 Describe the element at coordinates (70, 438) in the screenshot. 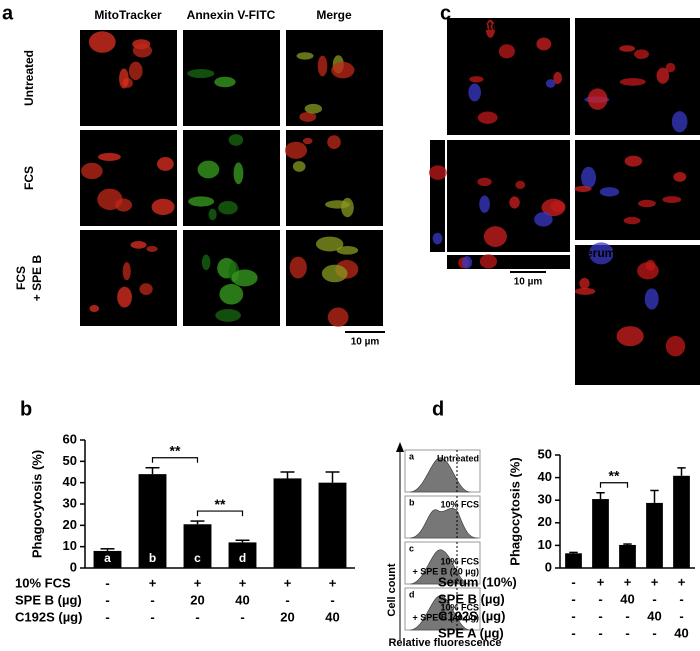

I see `y-tick-label: 60` at that location.